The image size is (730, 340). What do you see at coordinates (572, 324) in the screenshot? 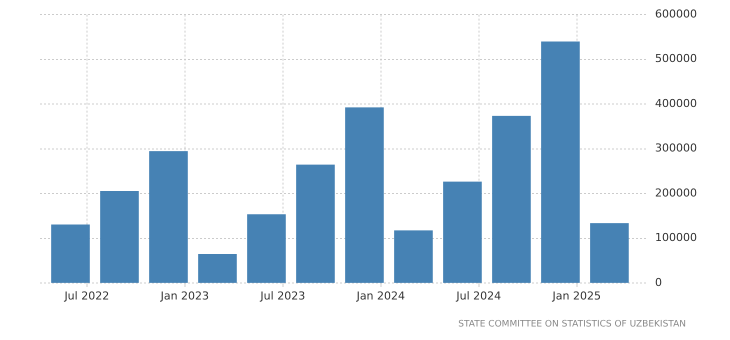
I see `text: STATE COMMITTEE ON STATISTICS OF UZBEKISTAN` at bounding box center [572, 324].